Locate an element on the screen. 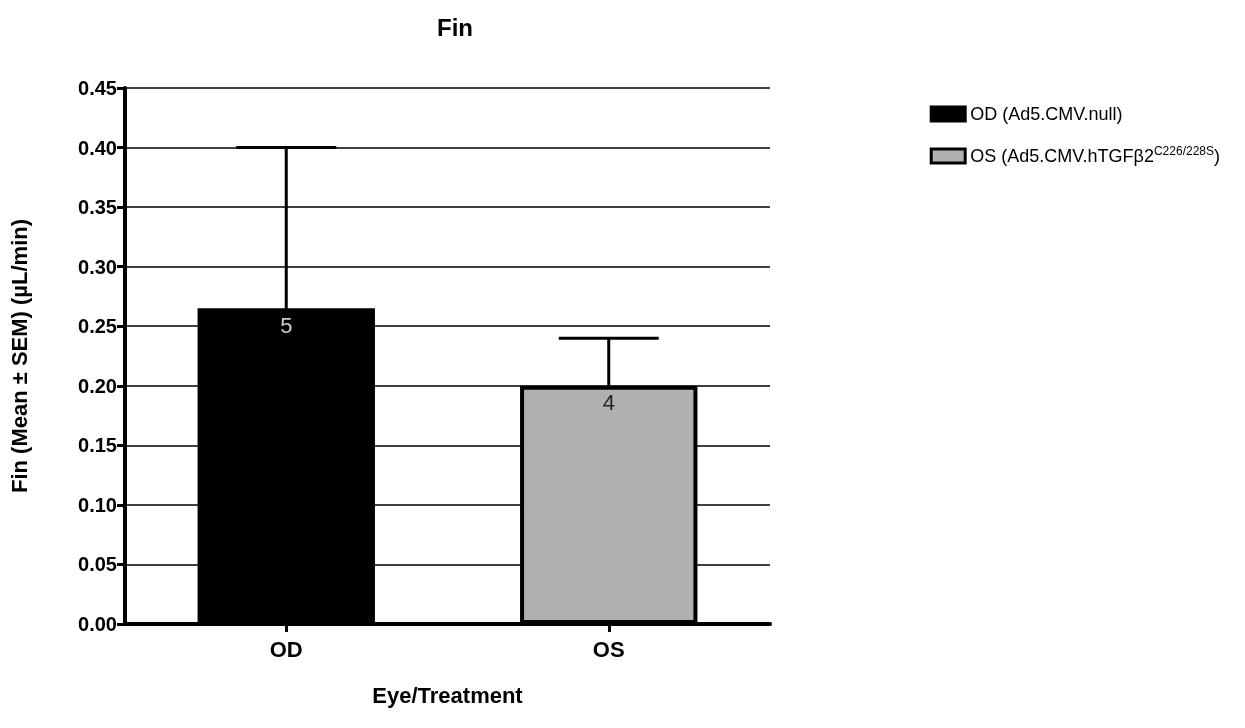 Image resolution: width=1245 pixels, height=728 pixels. annotation: 5 is located at coordinates (286, 325).